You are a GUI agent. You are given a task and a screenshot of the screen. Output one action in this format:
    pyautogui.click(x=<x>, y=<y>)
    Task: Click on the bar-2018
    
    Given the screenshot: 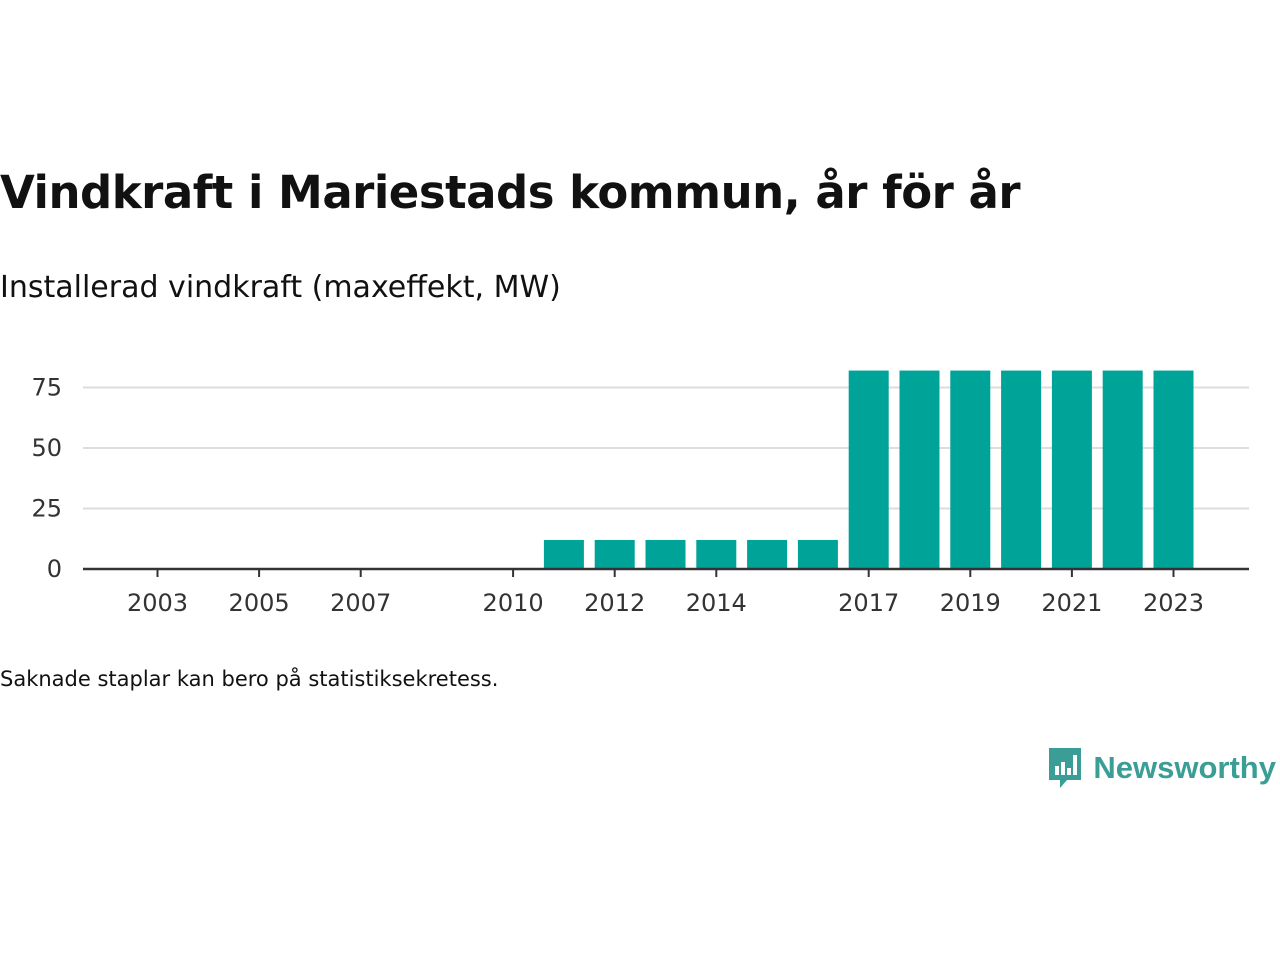 What is the action you would take?
    pyautogui.click(x=919, y=469)
    